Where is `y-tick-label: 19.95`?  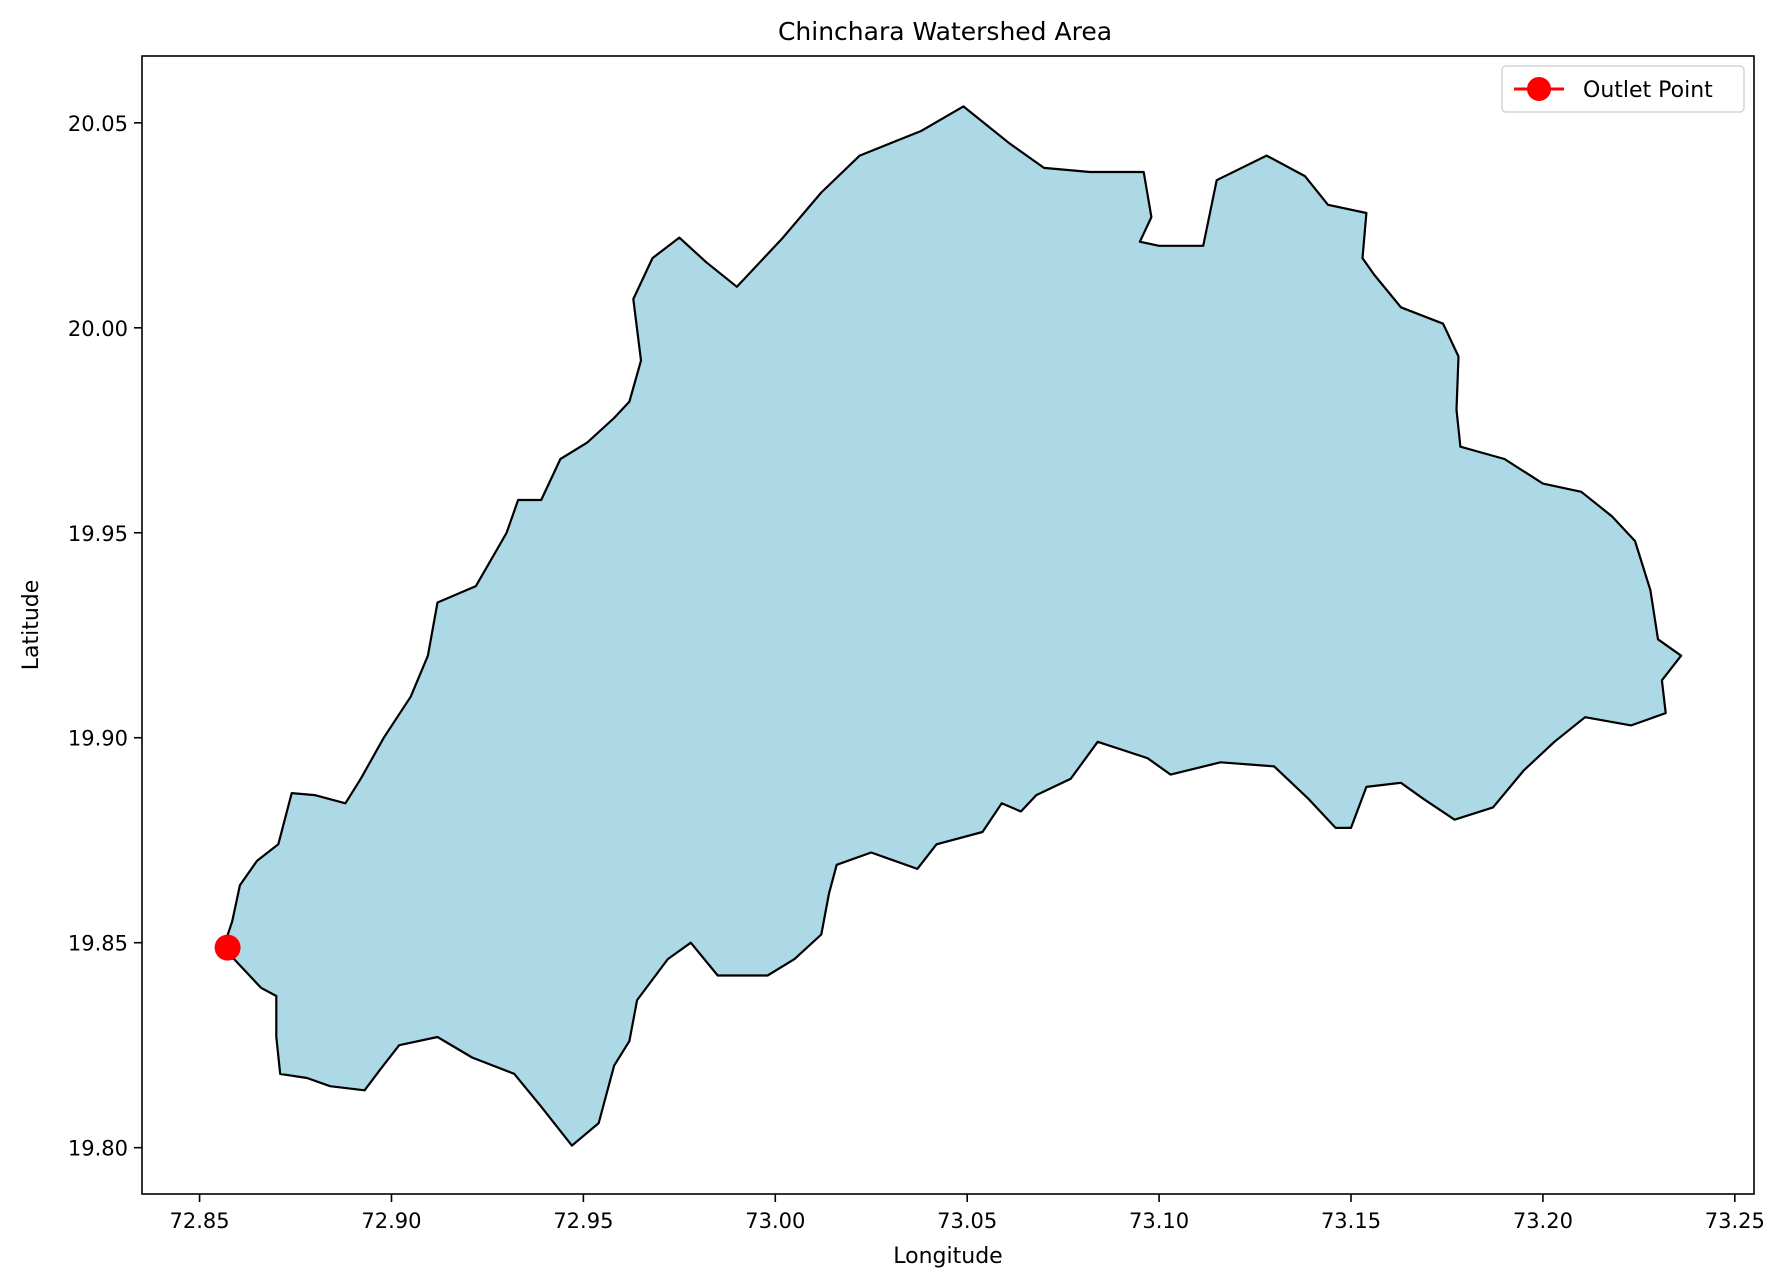
y-tick-label: 19.95 is located at coordinates (98, 534).